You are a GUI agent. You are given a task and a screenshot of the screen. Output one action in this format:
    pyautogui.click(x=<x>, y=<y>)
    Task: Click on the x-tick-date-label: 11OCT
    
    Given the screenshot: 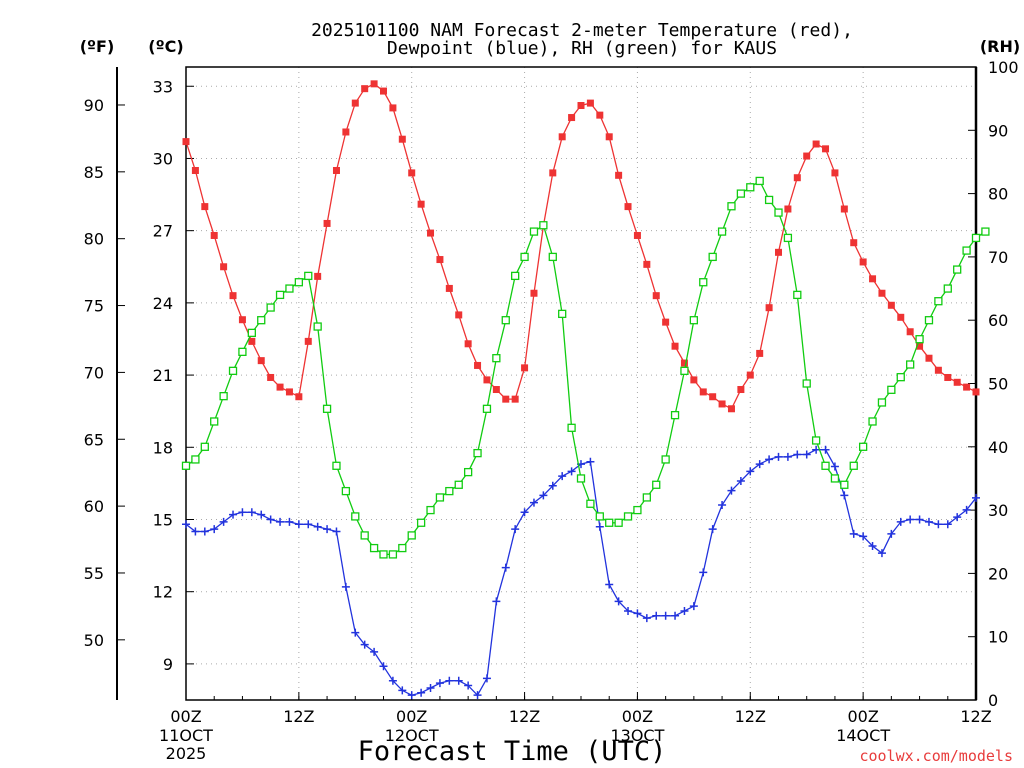 What is the action you would take?
    pyautogui.click(x=186, y=735)
    